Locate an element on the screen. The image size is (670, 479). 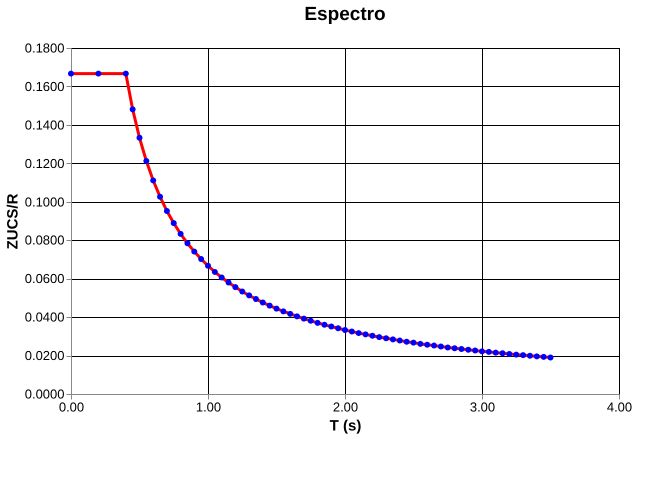
x-tick-label: 0.00 is located at coordinates (71, 407).